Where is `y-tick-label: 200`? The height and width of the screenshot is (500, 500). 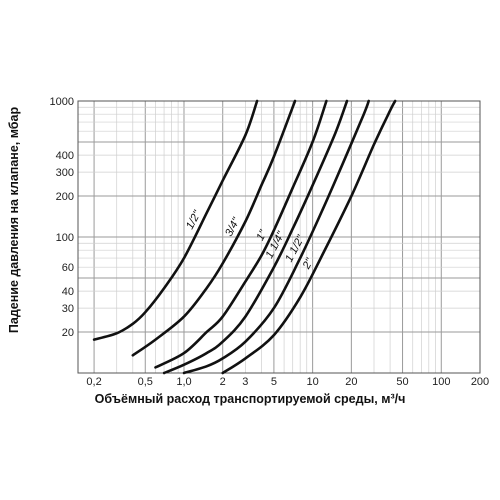 y-tick-label: 200 is located at coordinates (65, 197).